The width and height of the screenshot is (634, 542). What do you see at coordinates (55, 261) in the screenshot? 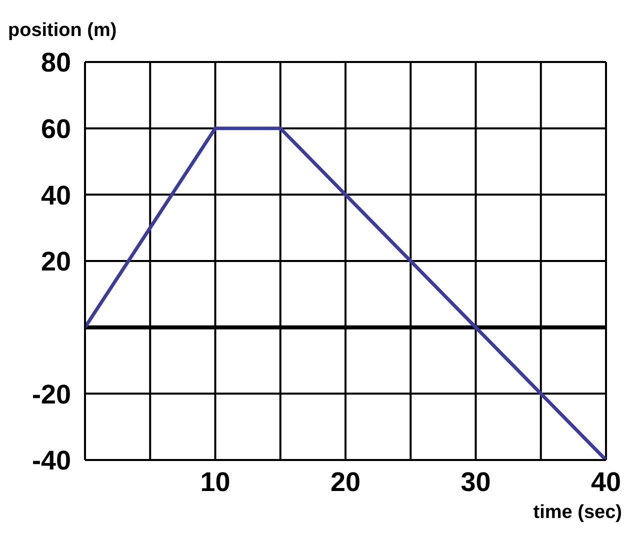
I see `y-tick-label: 20` at bounding box center [55, 261].